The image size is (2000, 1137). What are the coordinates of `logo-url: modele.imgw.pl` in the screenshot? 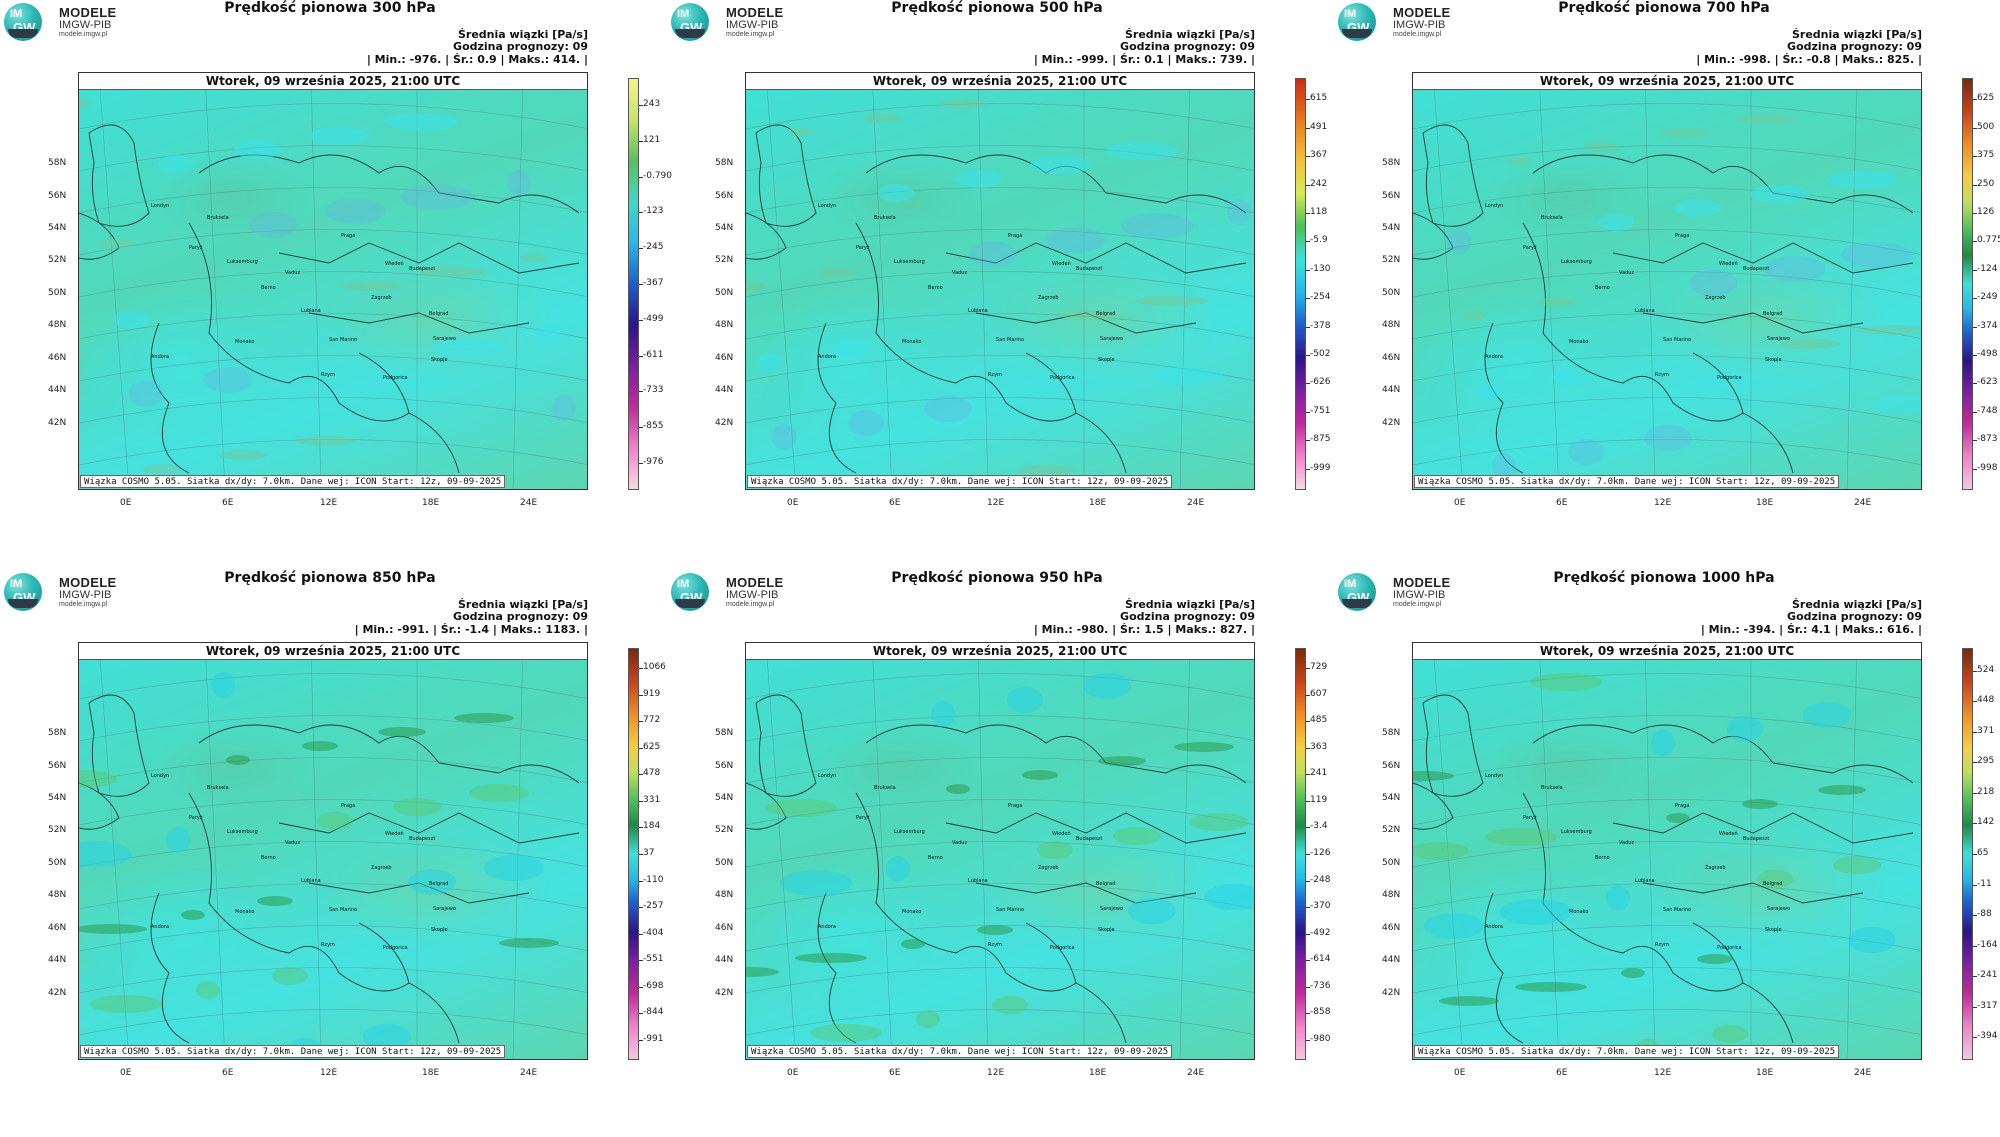 It's located at (83, 34).